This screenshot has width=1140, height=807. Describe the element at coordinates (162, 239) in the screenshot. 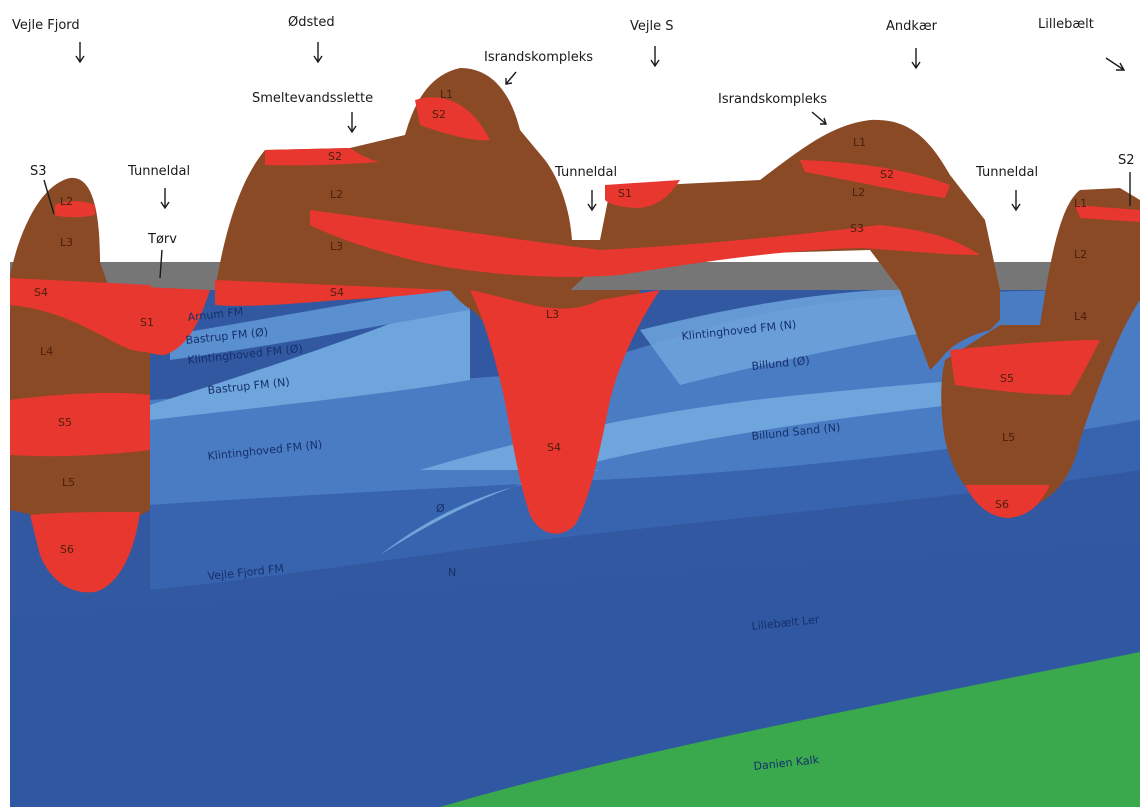

I see `annotation-torv: Tørv` at that location.